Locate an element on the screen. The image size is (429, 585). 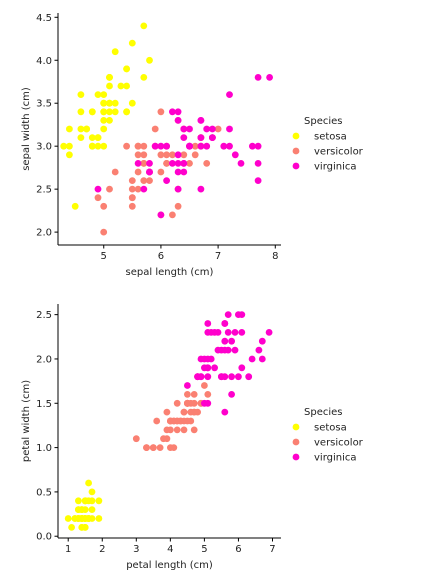
y-tick-label: 0.0 is located at coordinates (44, 537).